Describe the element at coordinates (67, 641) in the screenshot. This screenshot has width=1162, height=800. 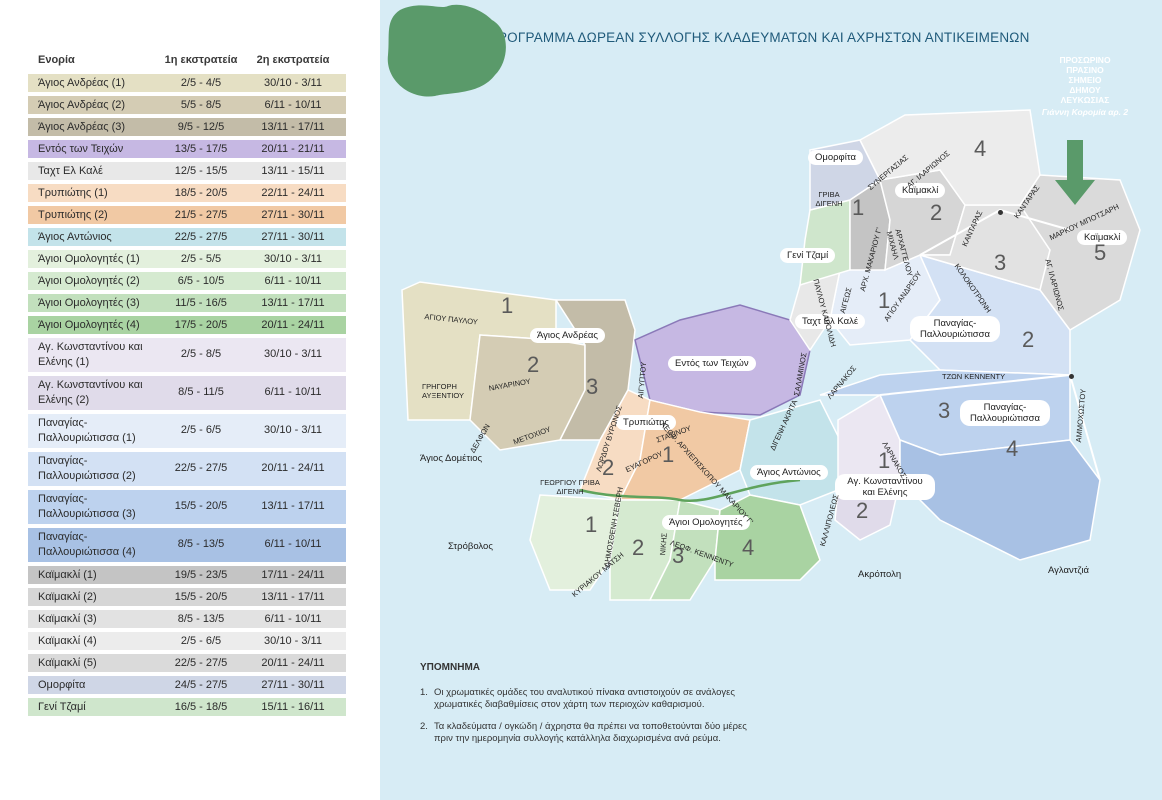
I see `cell-parish: Καϊμακλί (4)` at that location.